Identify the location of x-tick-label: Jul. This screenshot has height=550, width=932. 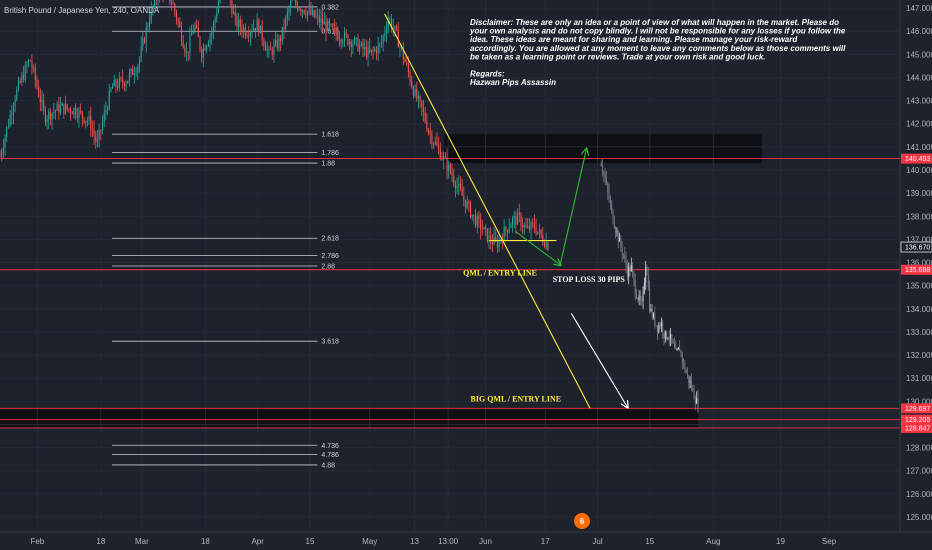
(597, 541).